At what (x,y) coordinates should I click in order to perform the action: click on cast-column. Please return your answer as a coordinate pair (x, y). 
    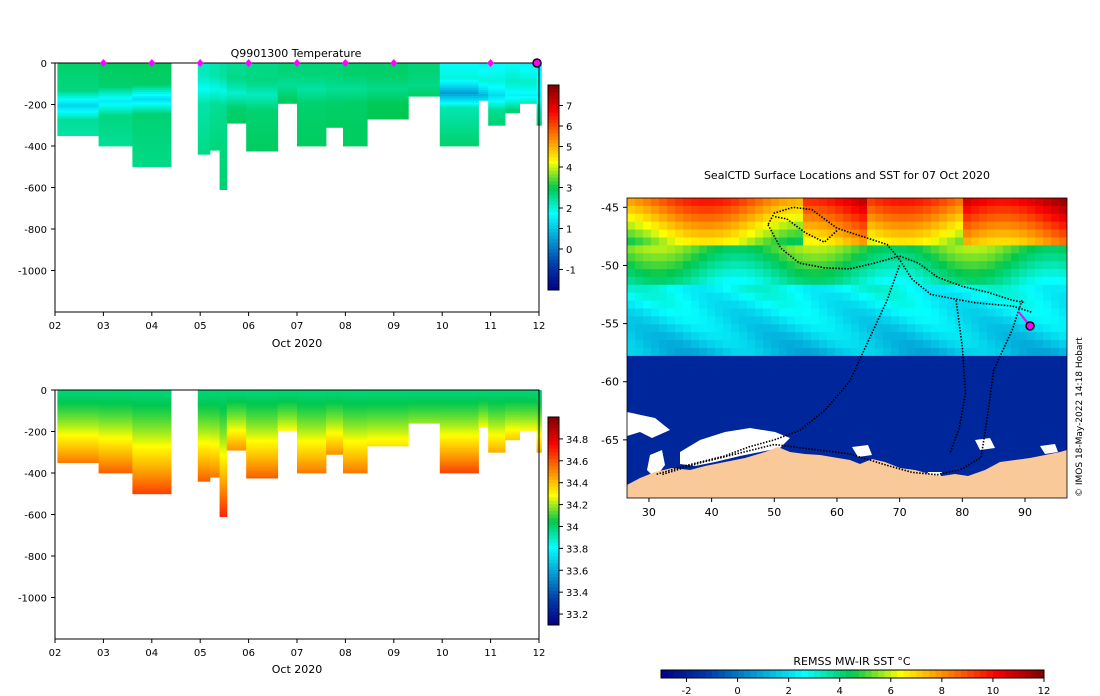
    Looking at the image, I should click on (424, 80).